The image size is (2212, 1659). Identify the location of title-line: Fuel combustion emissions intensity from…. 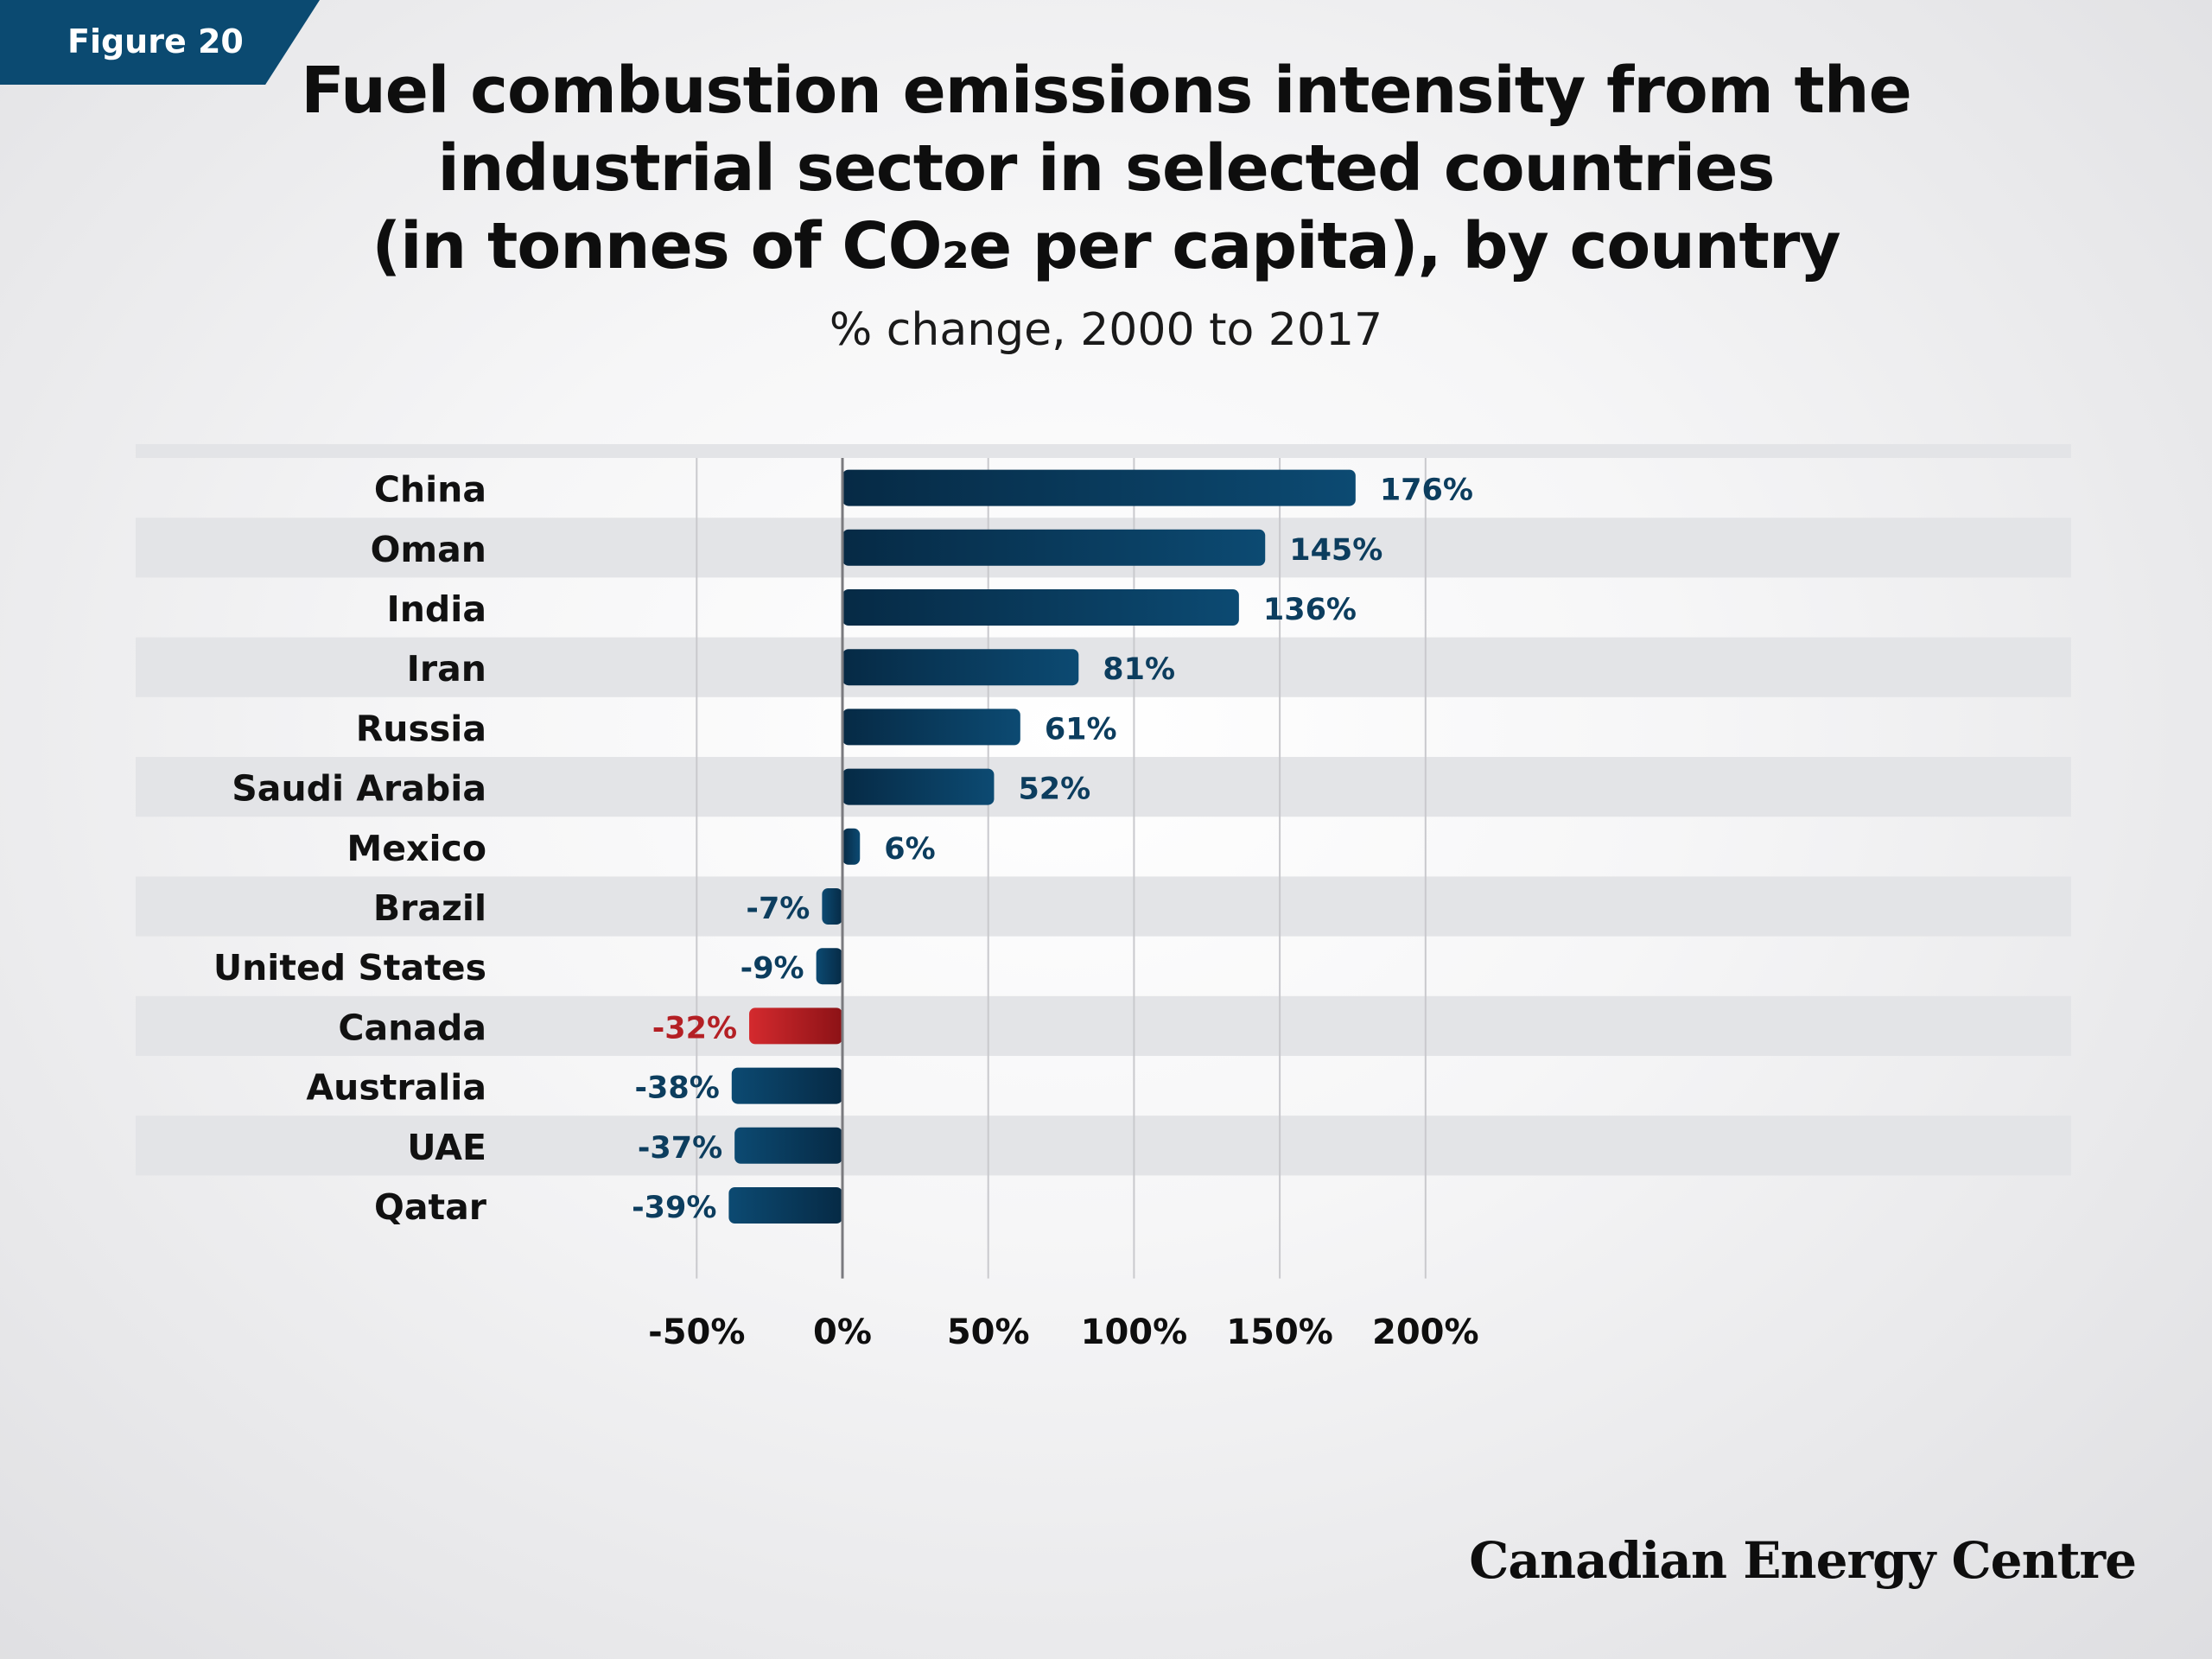
(1106, 91).